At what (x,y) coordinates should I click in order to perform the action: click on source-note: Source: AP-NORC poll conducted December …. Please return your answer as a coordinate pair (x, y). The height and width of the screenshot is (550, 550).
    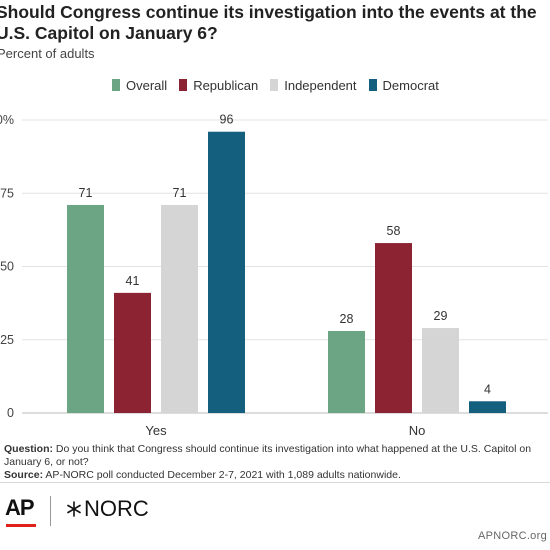
    Looking at the image, I should click on (275, 475).